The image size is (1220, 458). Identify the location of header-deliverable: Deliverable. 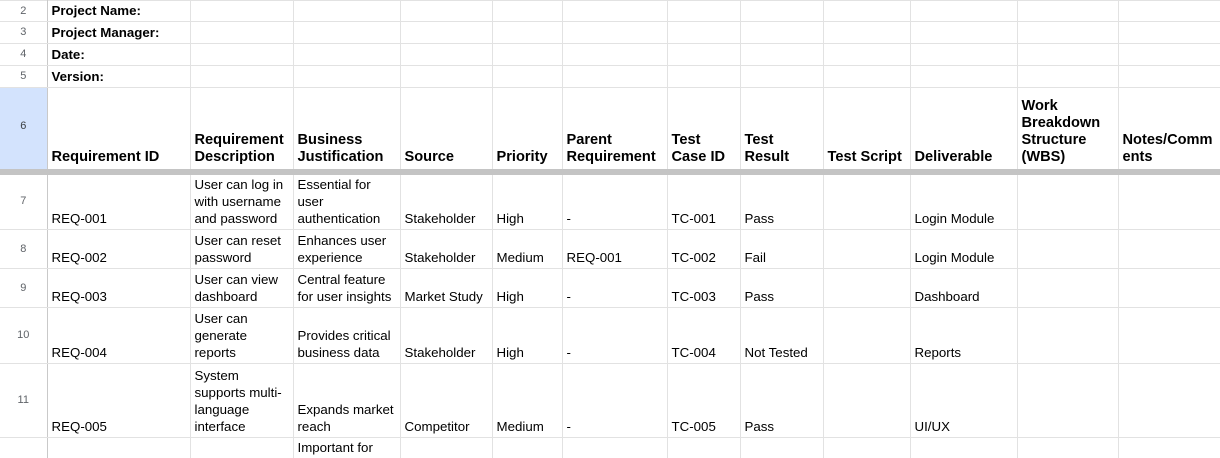
(963, 128).